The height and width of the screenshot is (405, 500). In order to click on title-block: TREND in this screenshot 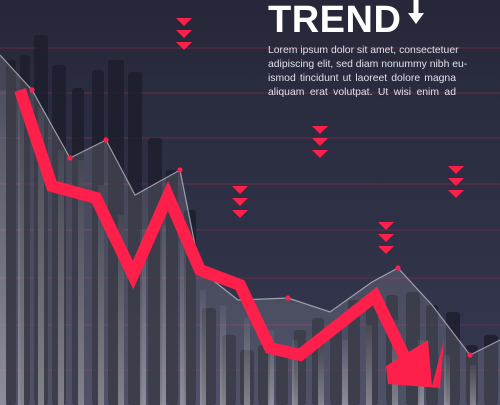, I will do `click(368, 22)`.